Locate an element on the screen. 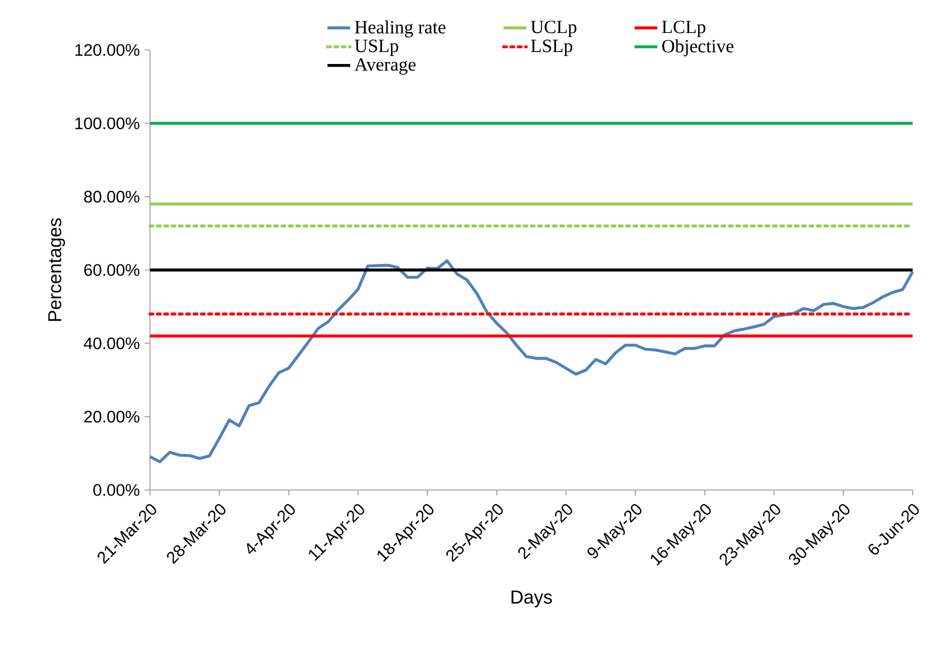 This screenshot has width=932, height=650. y-tick-label: 100.00% is located at coordinates (107, 123).